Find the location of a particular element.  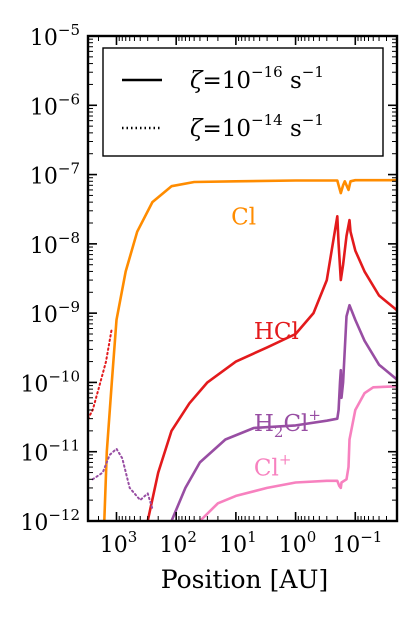

series-label-3: Cl+ is located at coordinates (273, 466).